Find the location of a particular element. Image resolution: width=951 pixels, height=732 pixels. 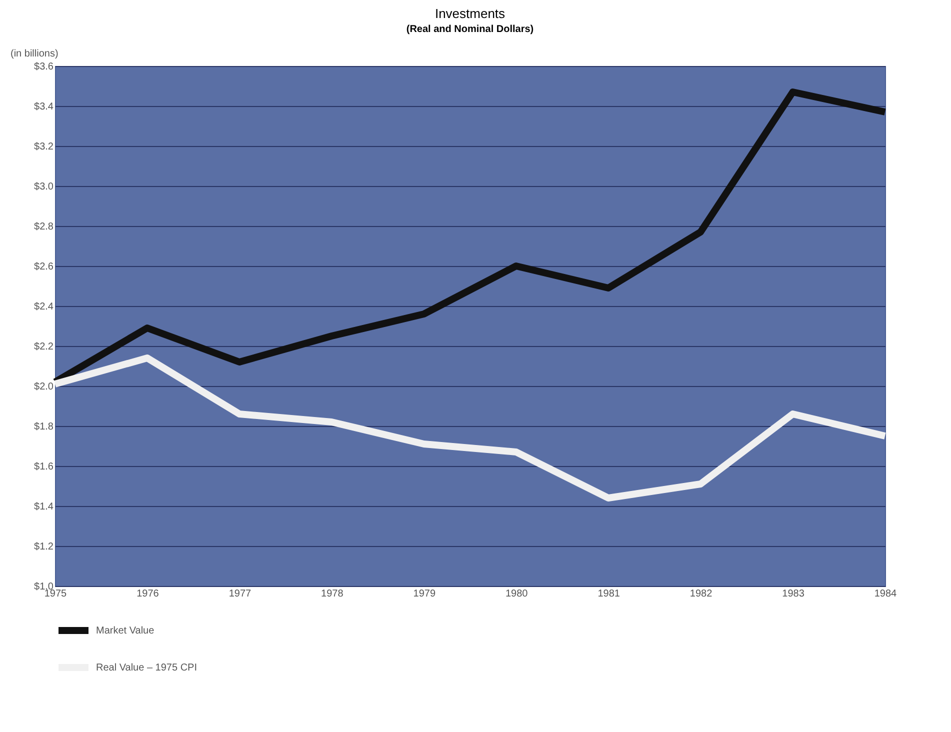

y-tick-label: $3.4 is located at coordinates (44, 107).